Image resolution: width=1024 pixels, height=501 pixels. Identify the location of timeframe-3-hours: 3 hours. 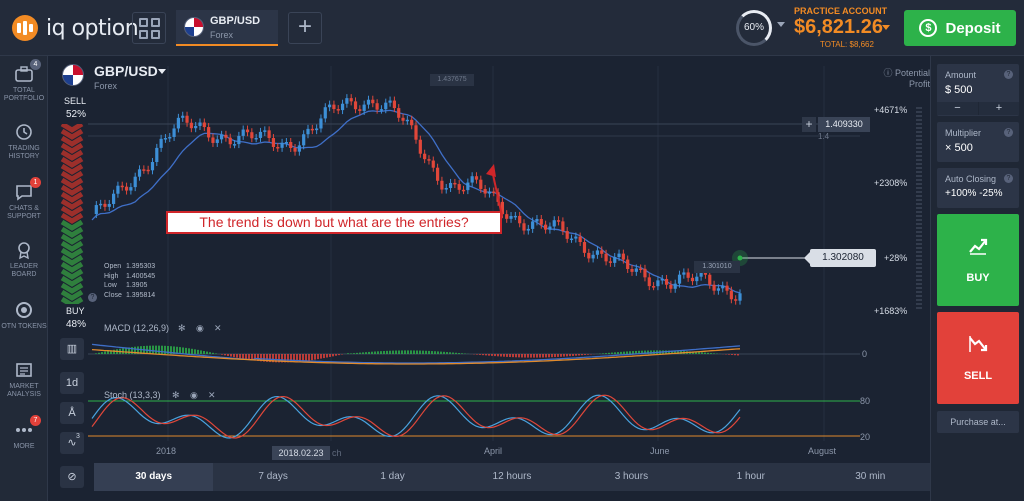
(631, 476).